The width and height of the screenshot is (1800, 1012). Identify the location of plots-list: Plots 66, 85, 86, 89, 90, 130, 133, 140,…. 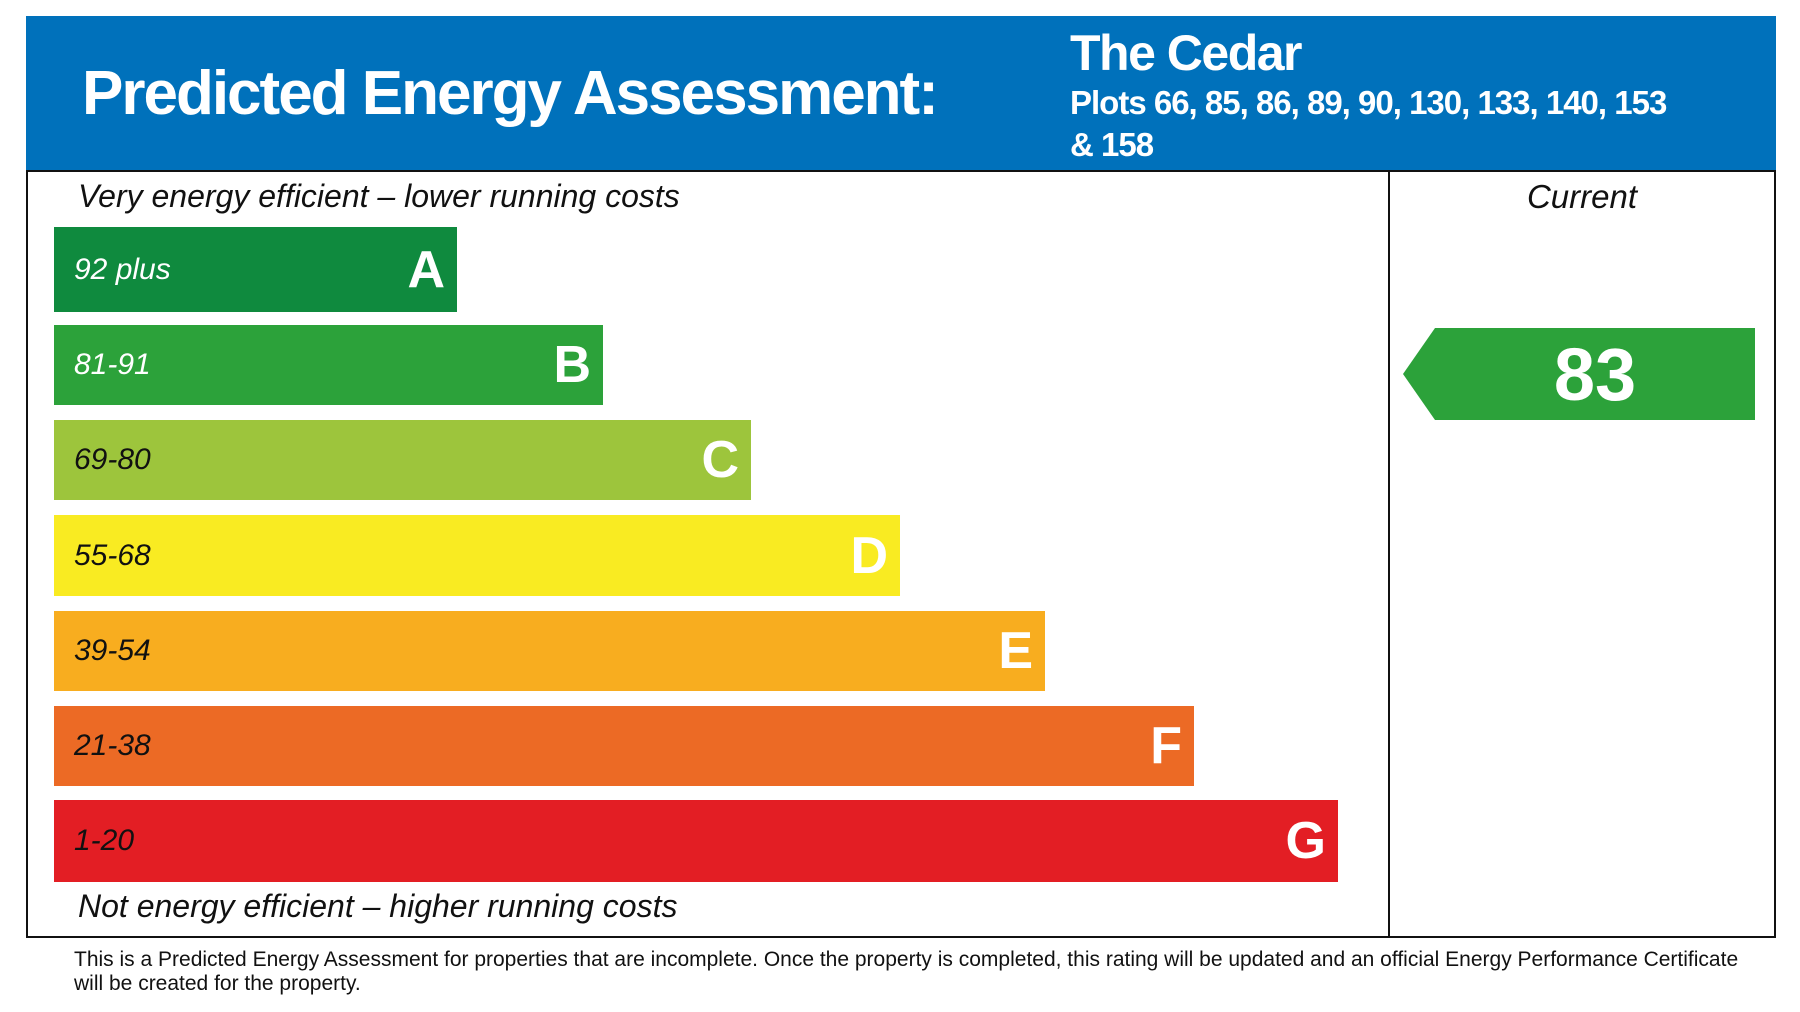
(1368, 123).